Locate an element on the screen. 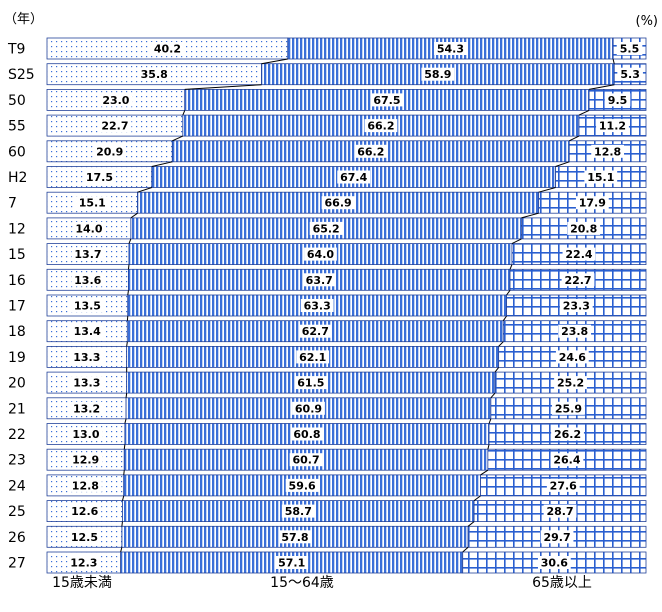 The height and width of the screenshot is (612, 662). value-label: 63.3 is located at coordinates (317, 306).